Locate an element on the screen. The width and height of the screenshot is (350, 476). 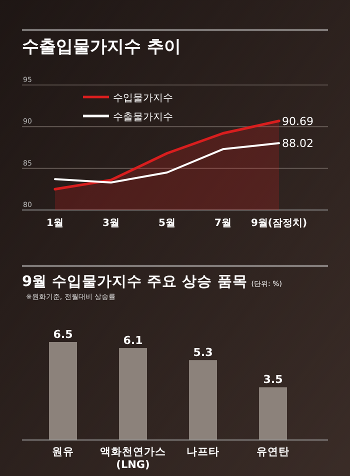
legend-label: 수입물가지수 is located at coordinates (143, 98).